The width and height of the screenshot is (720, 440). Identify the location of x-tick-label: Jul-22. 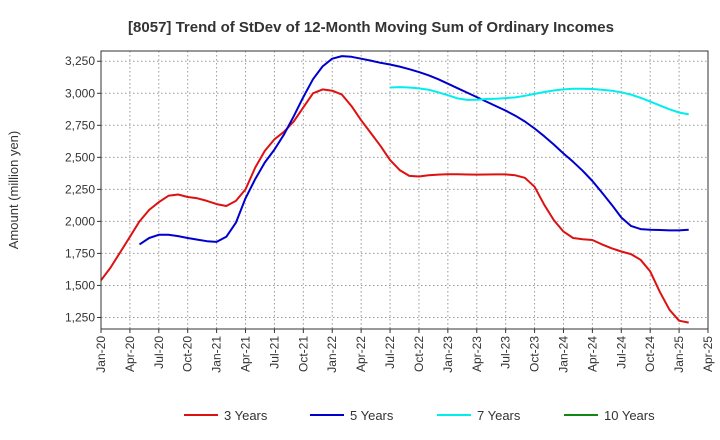
(390, 352).